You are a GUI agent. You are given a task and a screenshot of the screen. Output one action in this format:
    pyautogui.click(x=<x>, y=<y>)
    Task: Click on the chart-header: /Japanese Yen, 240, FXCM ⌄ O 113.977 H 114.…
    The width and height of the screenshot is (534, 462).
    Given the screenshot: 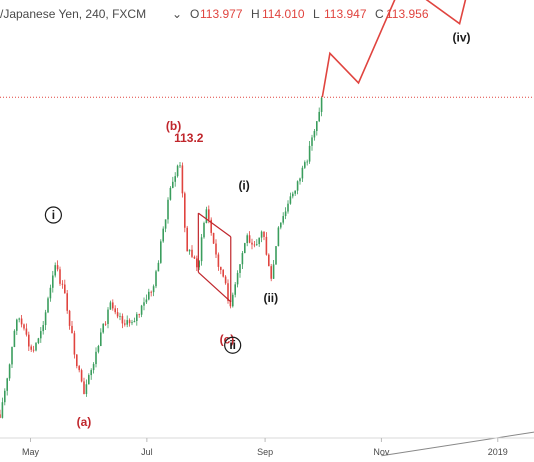 What is the action you would take?
    pyautogui.click(x=214, y=14)
    